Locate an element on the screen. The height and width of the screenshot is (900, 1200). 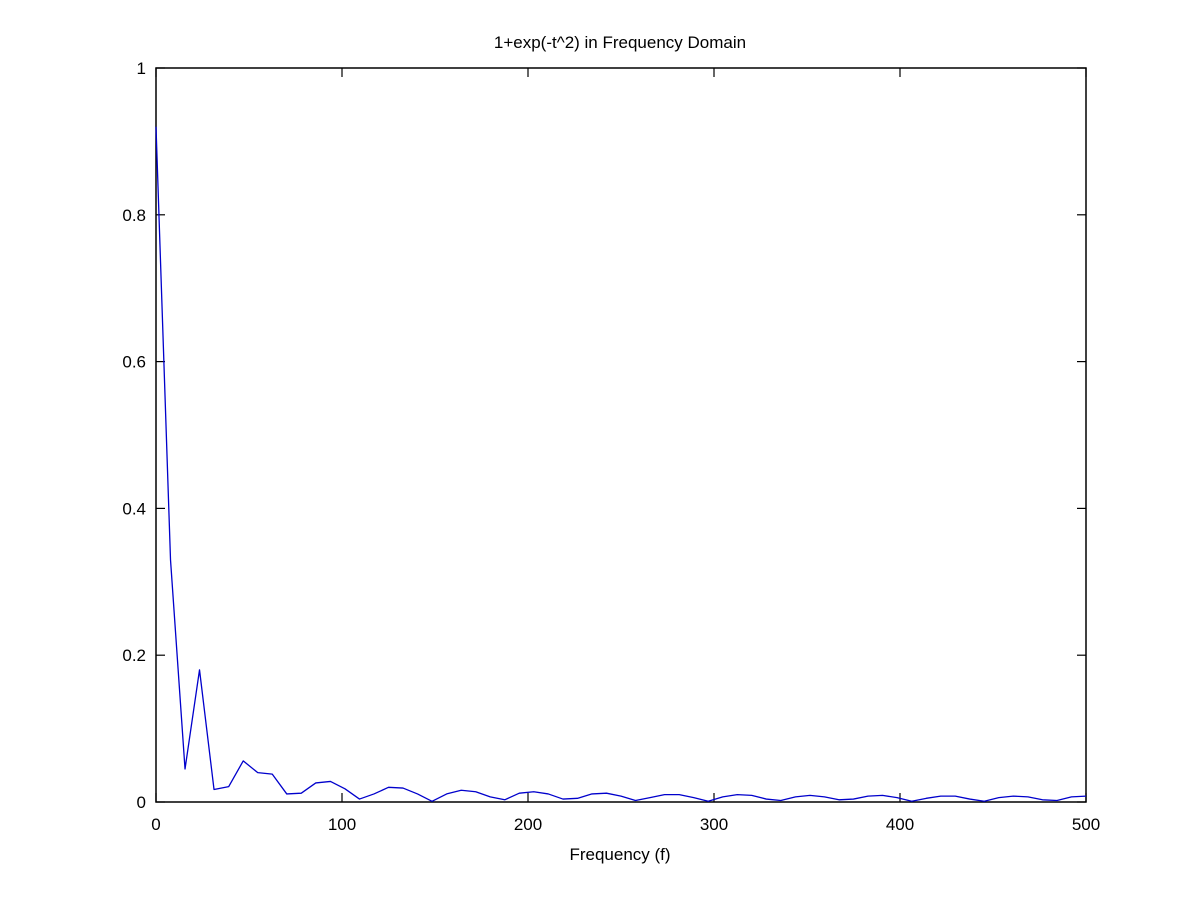
y-tick-label: 0 is located at coordinates (141, 802).